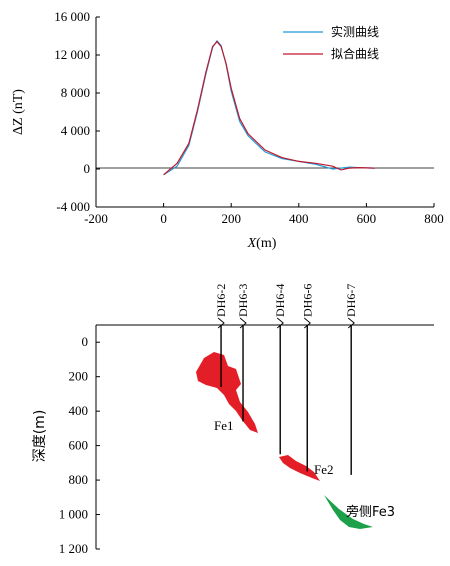 This screenshot has height=566, width=450. I want to click on depth-tick-label: 0, so click(85, 341).